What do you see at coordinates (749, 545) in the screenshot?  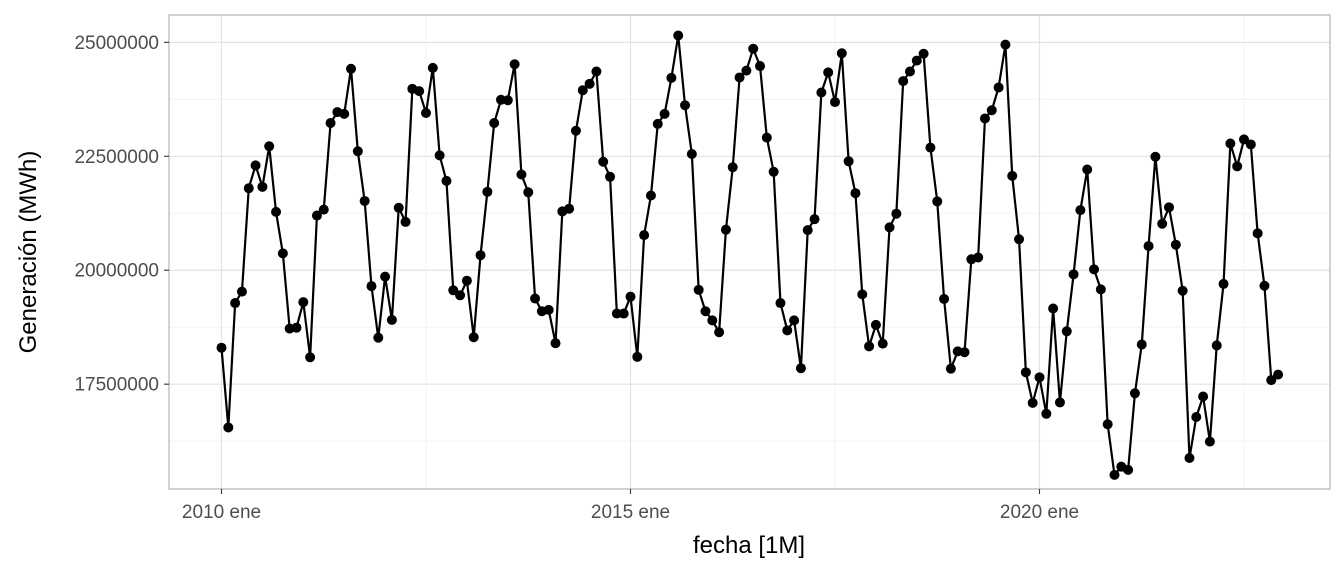 I see `x-axis-title: fecha [1M]` at bounding box center [749, 545].